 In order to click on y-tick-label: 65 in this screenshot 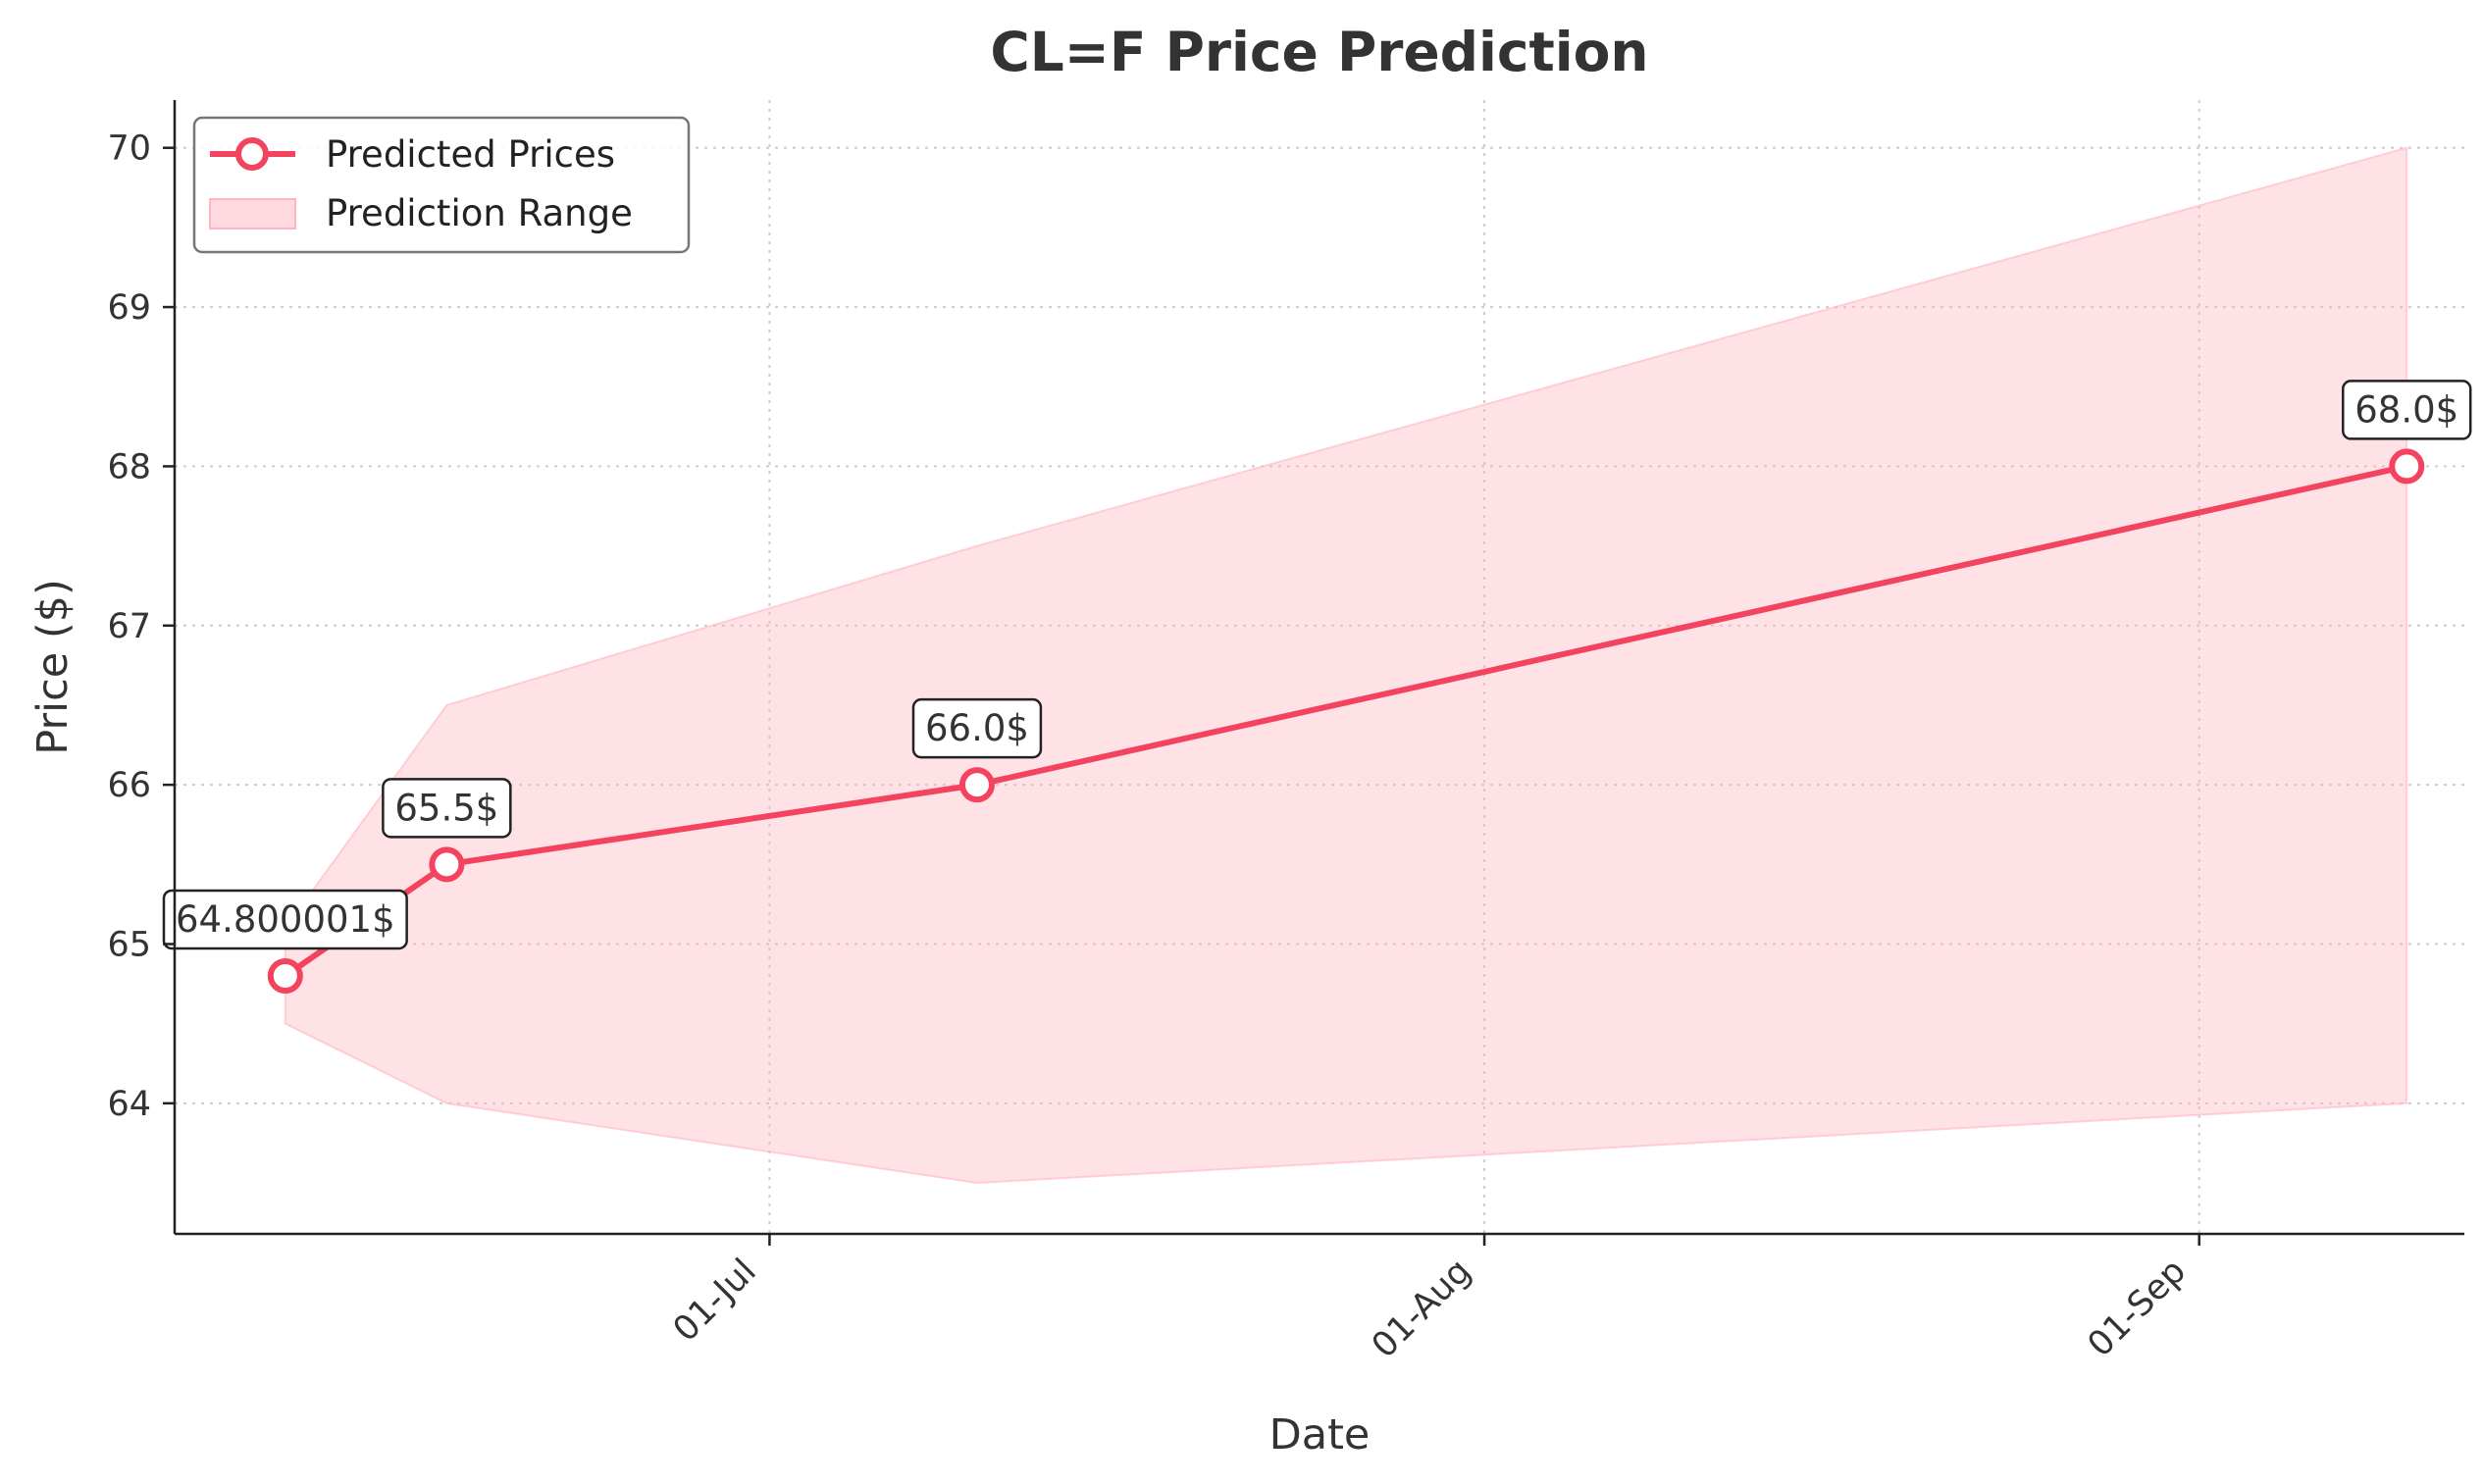, I will do `click(129, 945)`.